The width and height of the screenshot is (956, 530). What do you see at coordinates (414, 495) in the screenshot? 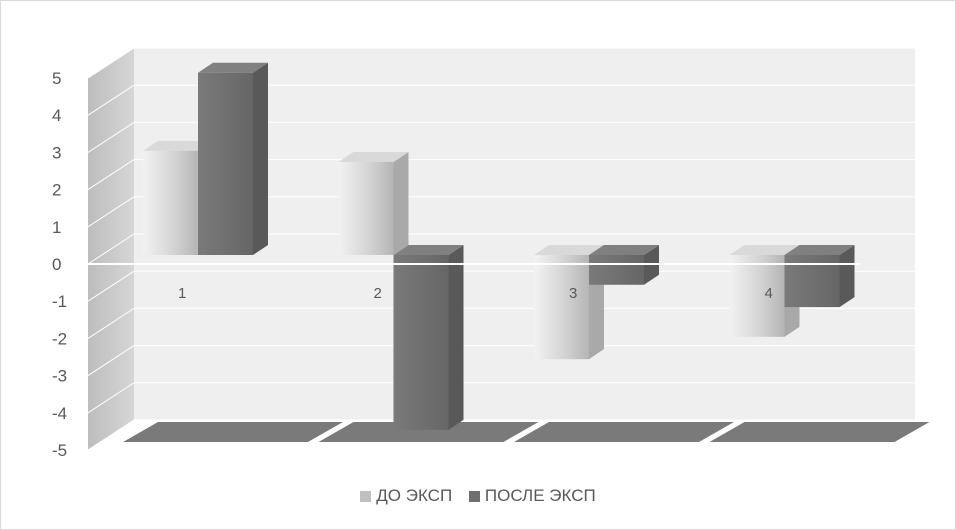
I see `legend-label-before: ДО ЭКСП` at bounding box center [414, 495].